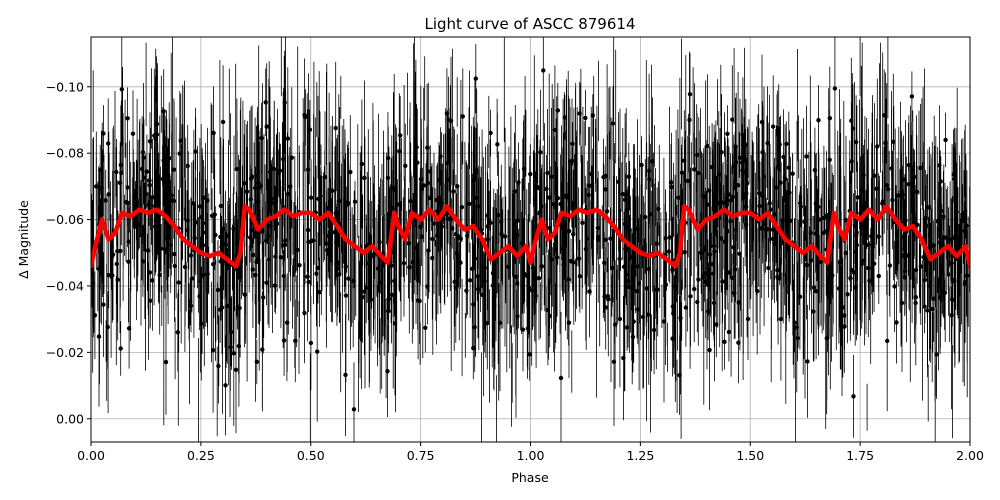 This screenshot has width=1000, height=500. Describe the element at coordinates (421, 455) in the screenshot. I see `x-tick-label: 0.75` at that location.